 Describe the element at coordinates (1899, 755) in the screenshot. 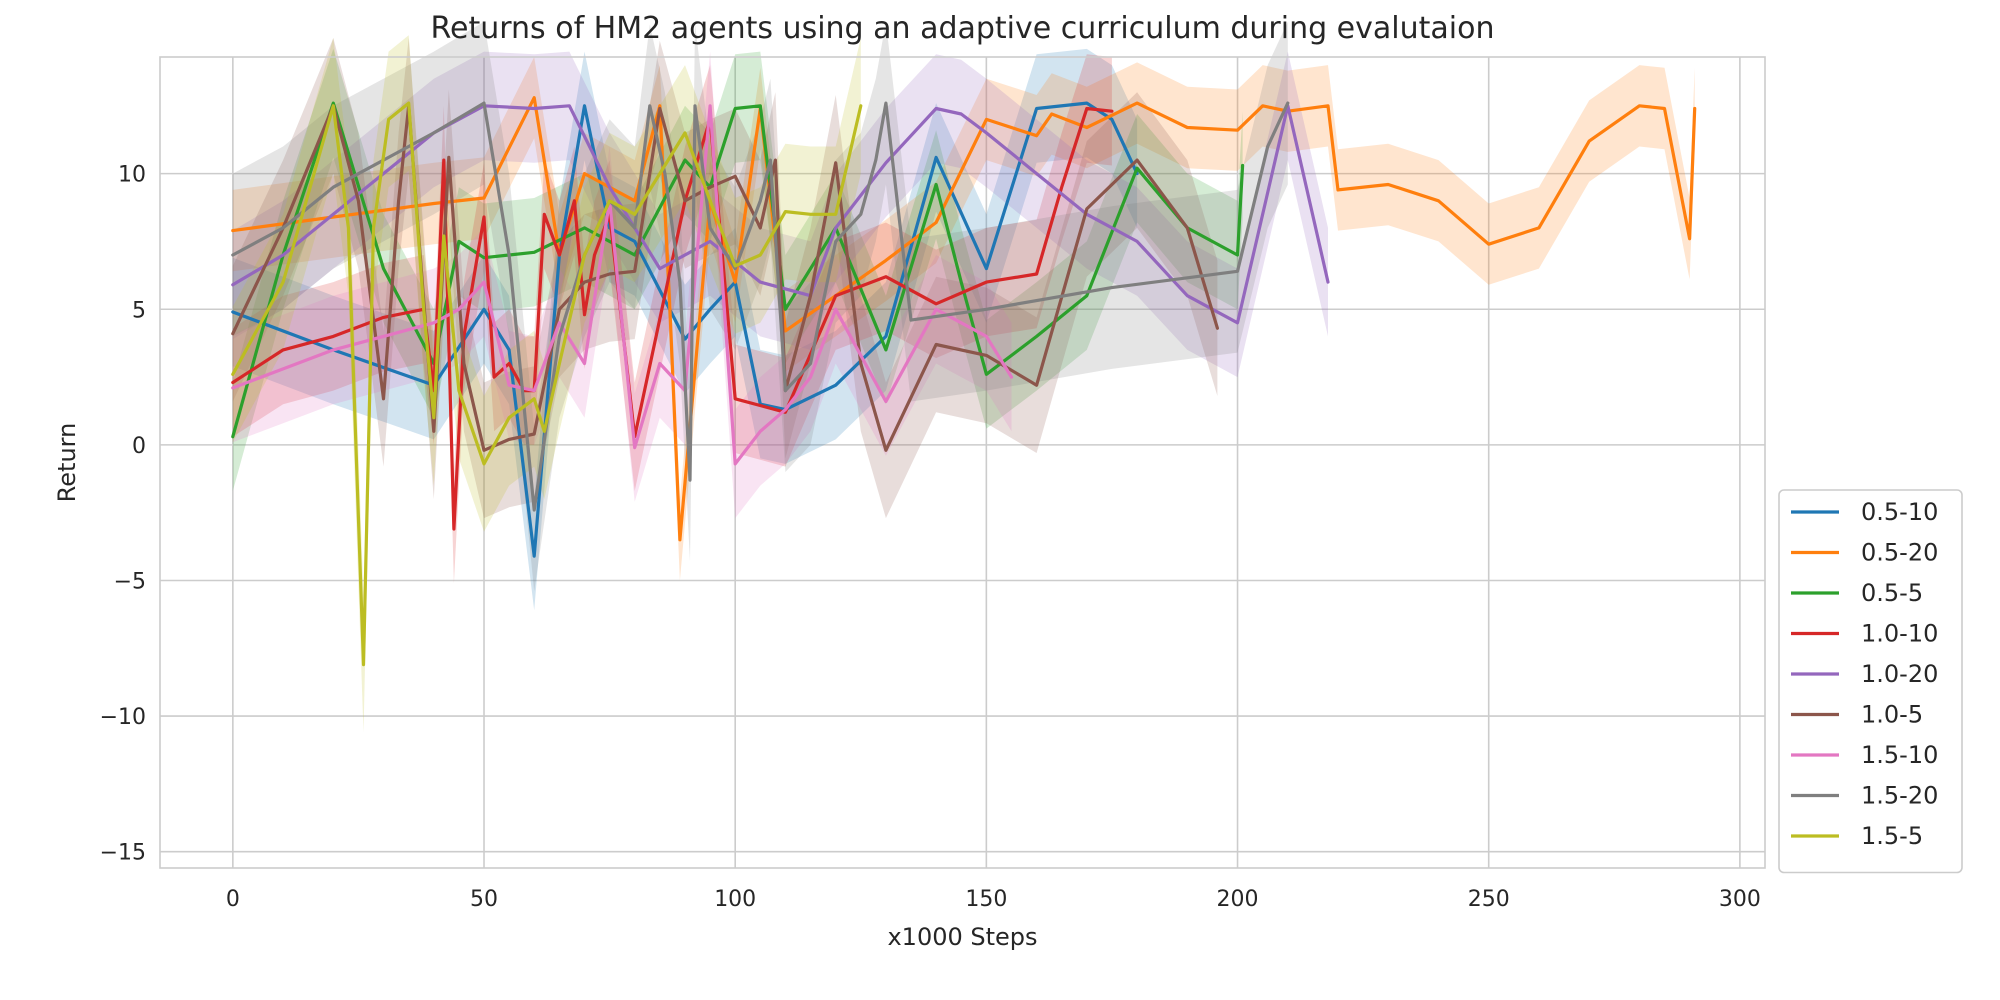

I see `legend-label-1.5-10: 1.5-10` at that location.